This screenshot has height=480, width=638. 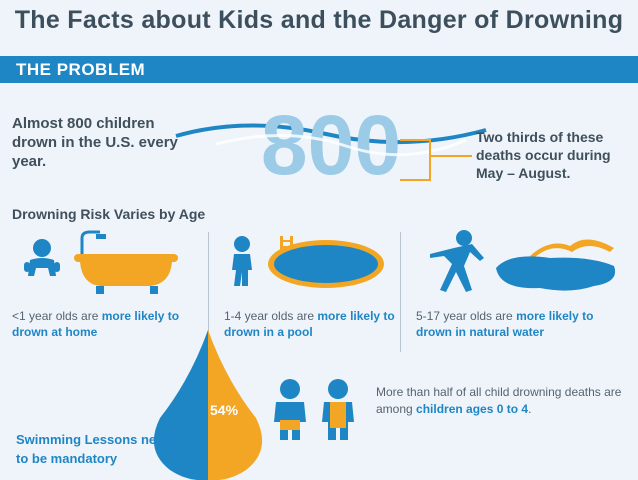 I want to click on half-suffix: ., so click(x=530, y=409).